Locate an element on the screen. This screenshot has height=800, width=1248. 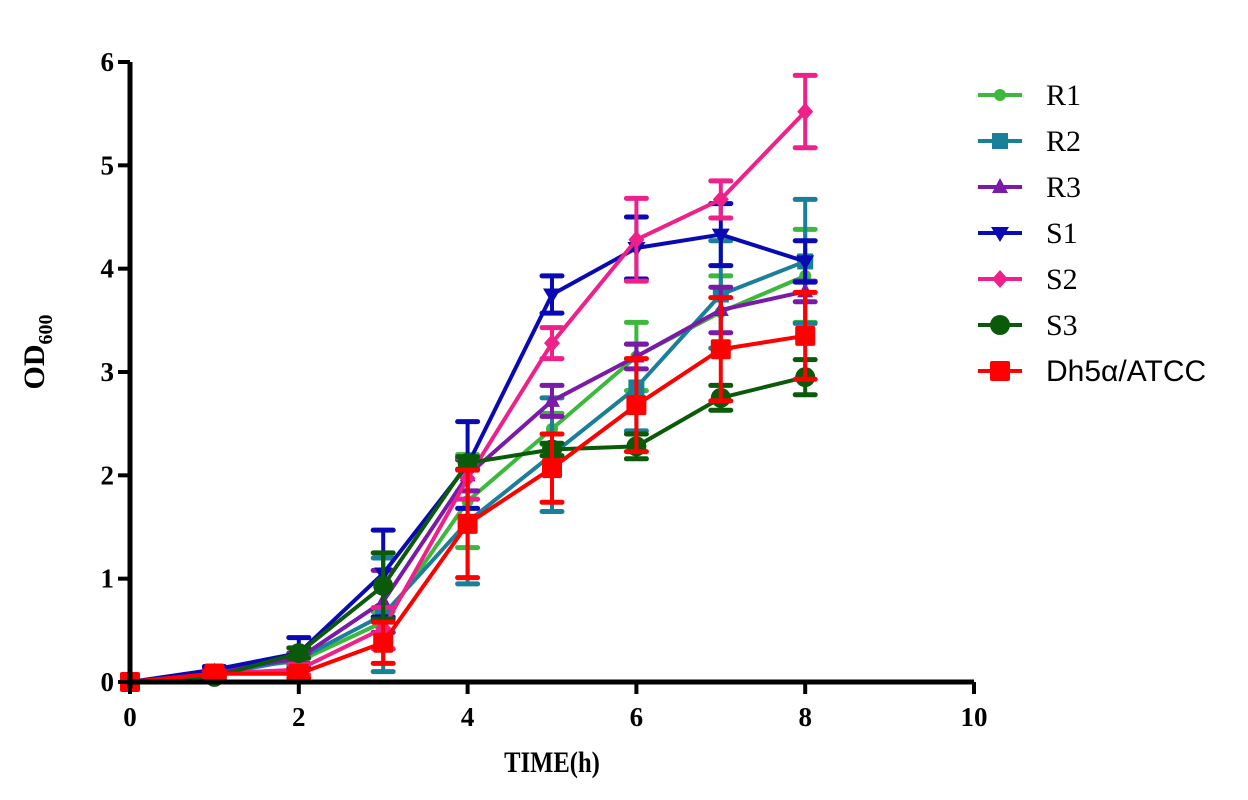
y-axis-title: OD600 is located at coordinates (37, 352).